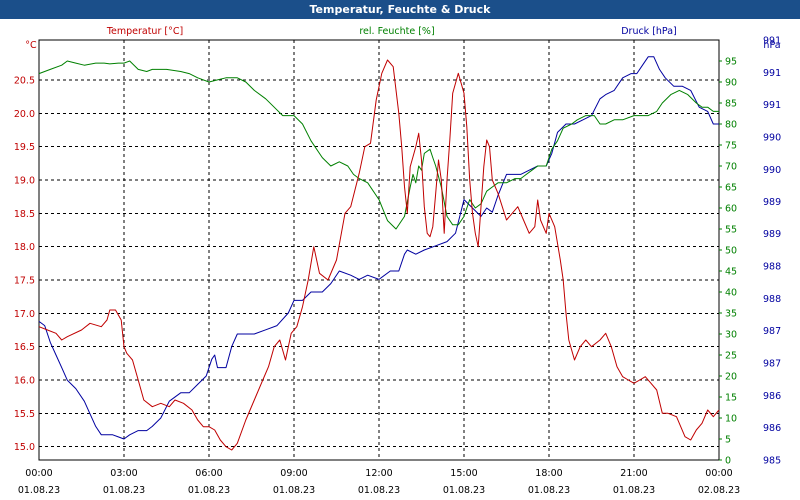 This screenshot has height=500, width=800. Describe the element at coordinates (731, 167) in the screenshot. I see `humidity-tick: 70` at that location.